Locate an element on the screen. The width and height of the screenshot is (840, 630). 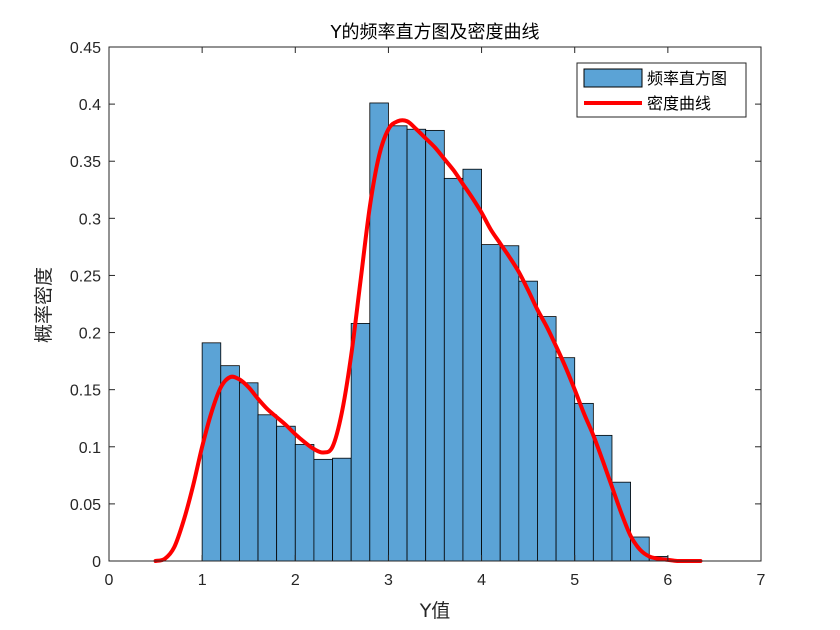
legend: 频率直方图 密度曲线 is located at coordinates (661, 90).